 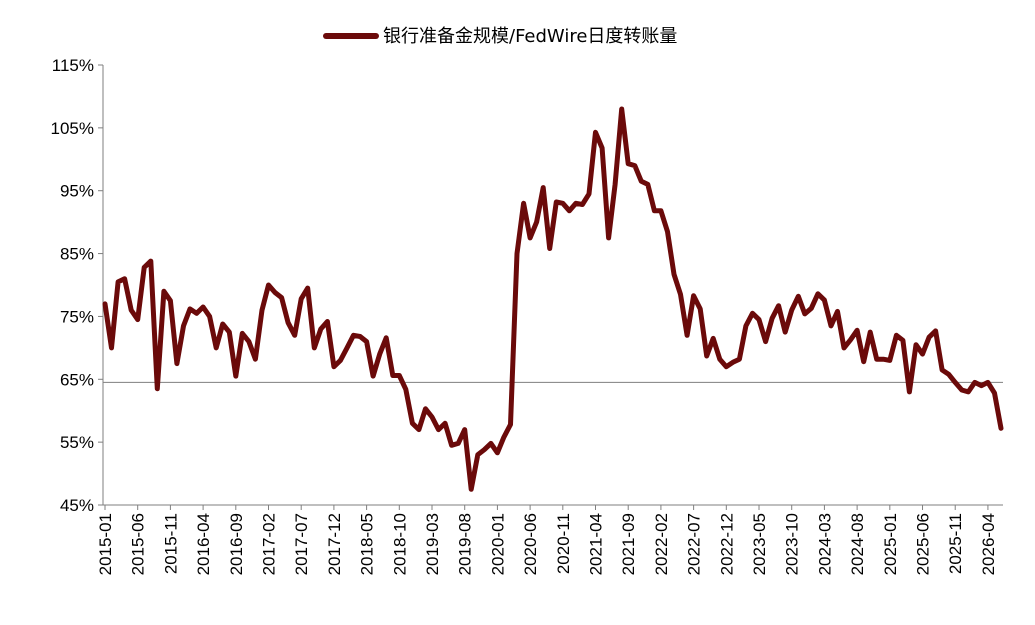 I want to click on x-tick-label: 2019-03, so click(x=432, y=544).